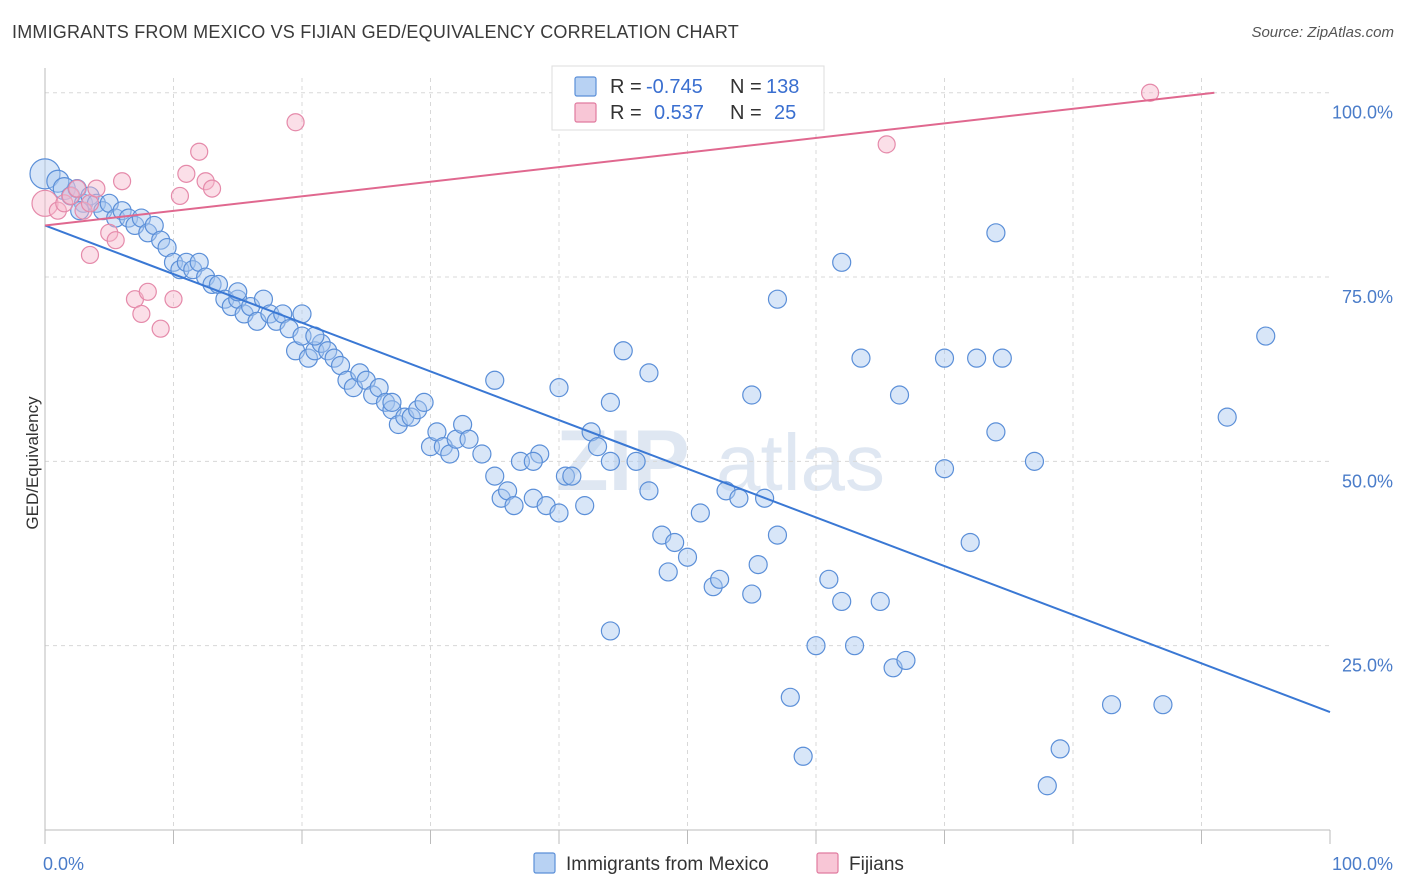 This screenshot has width=1406, height=892. I want to click on legend: R = -0.745 N = 138 R = 0.537 N = 25, so click(688, 98).